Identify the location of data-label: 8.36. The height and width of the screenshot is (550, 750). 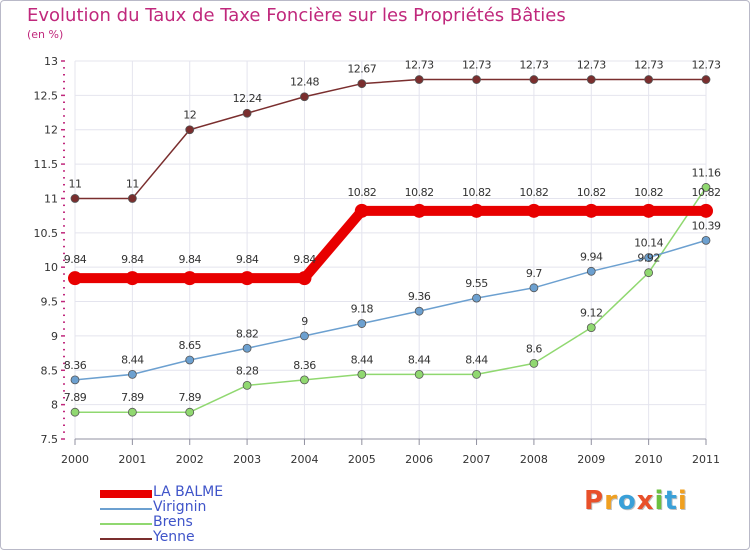
(75, 365).